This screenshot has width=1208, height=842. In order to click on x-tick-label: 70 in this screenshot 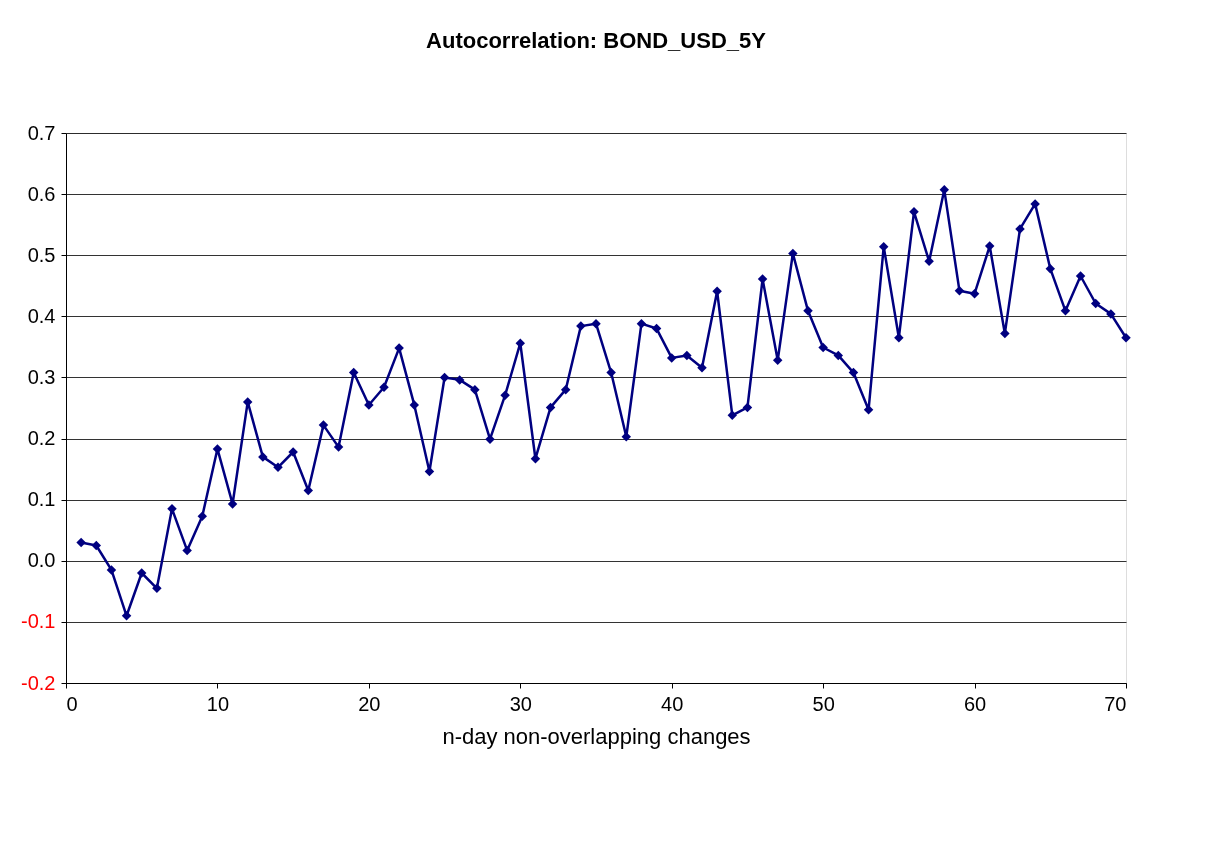, I will do `click(1115, 703)`.